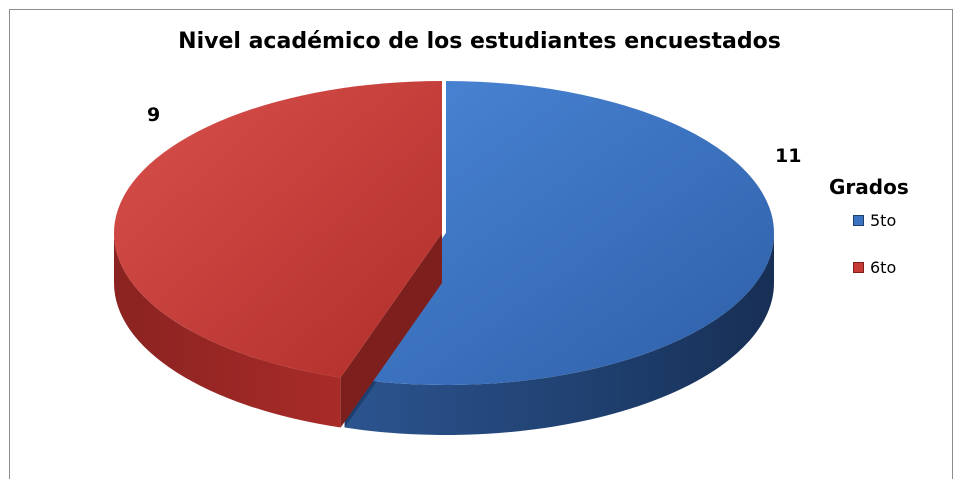  I want to click on legend-item-6to: 6to, so click(874, 267).